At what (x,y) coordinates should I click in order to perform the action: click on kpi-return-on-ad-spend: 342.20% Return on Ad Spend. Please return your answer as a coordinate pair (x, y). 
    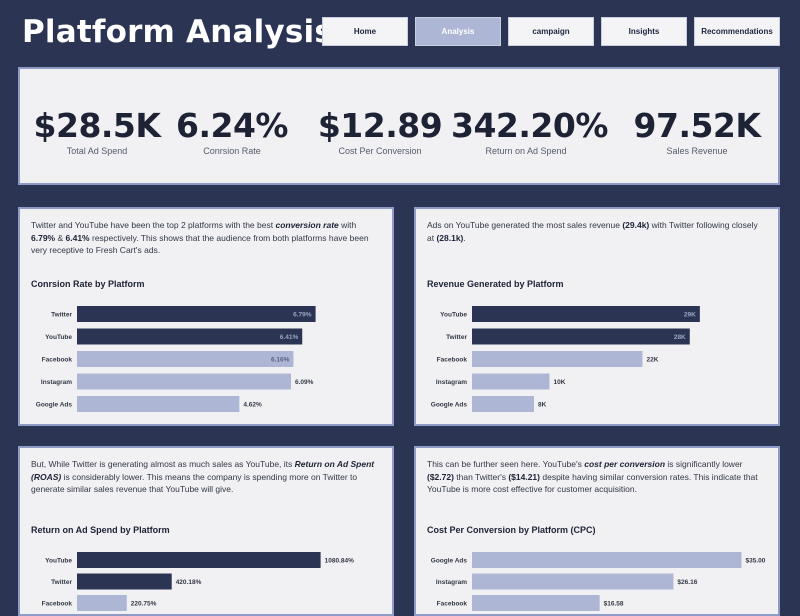
    Looking at the image, I should click on (529, 131).